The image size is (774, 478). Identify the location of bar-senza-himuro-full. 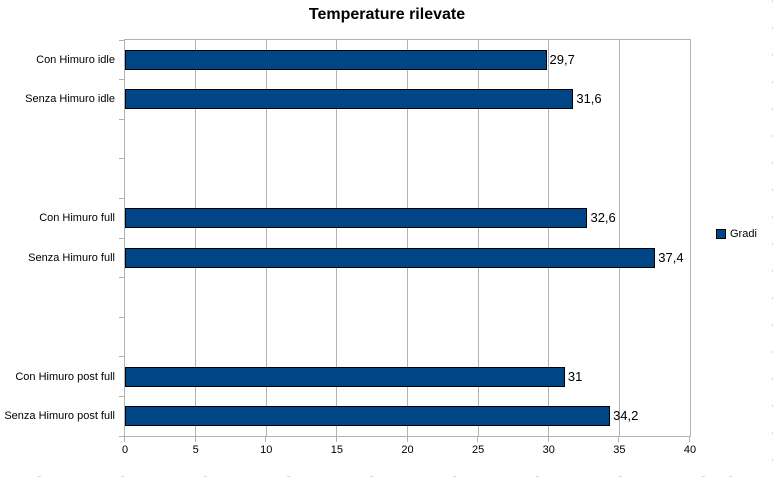
(390, 257).